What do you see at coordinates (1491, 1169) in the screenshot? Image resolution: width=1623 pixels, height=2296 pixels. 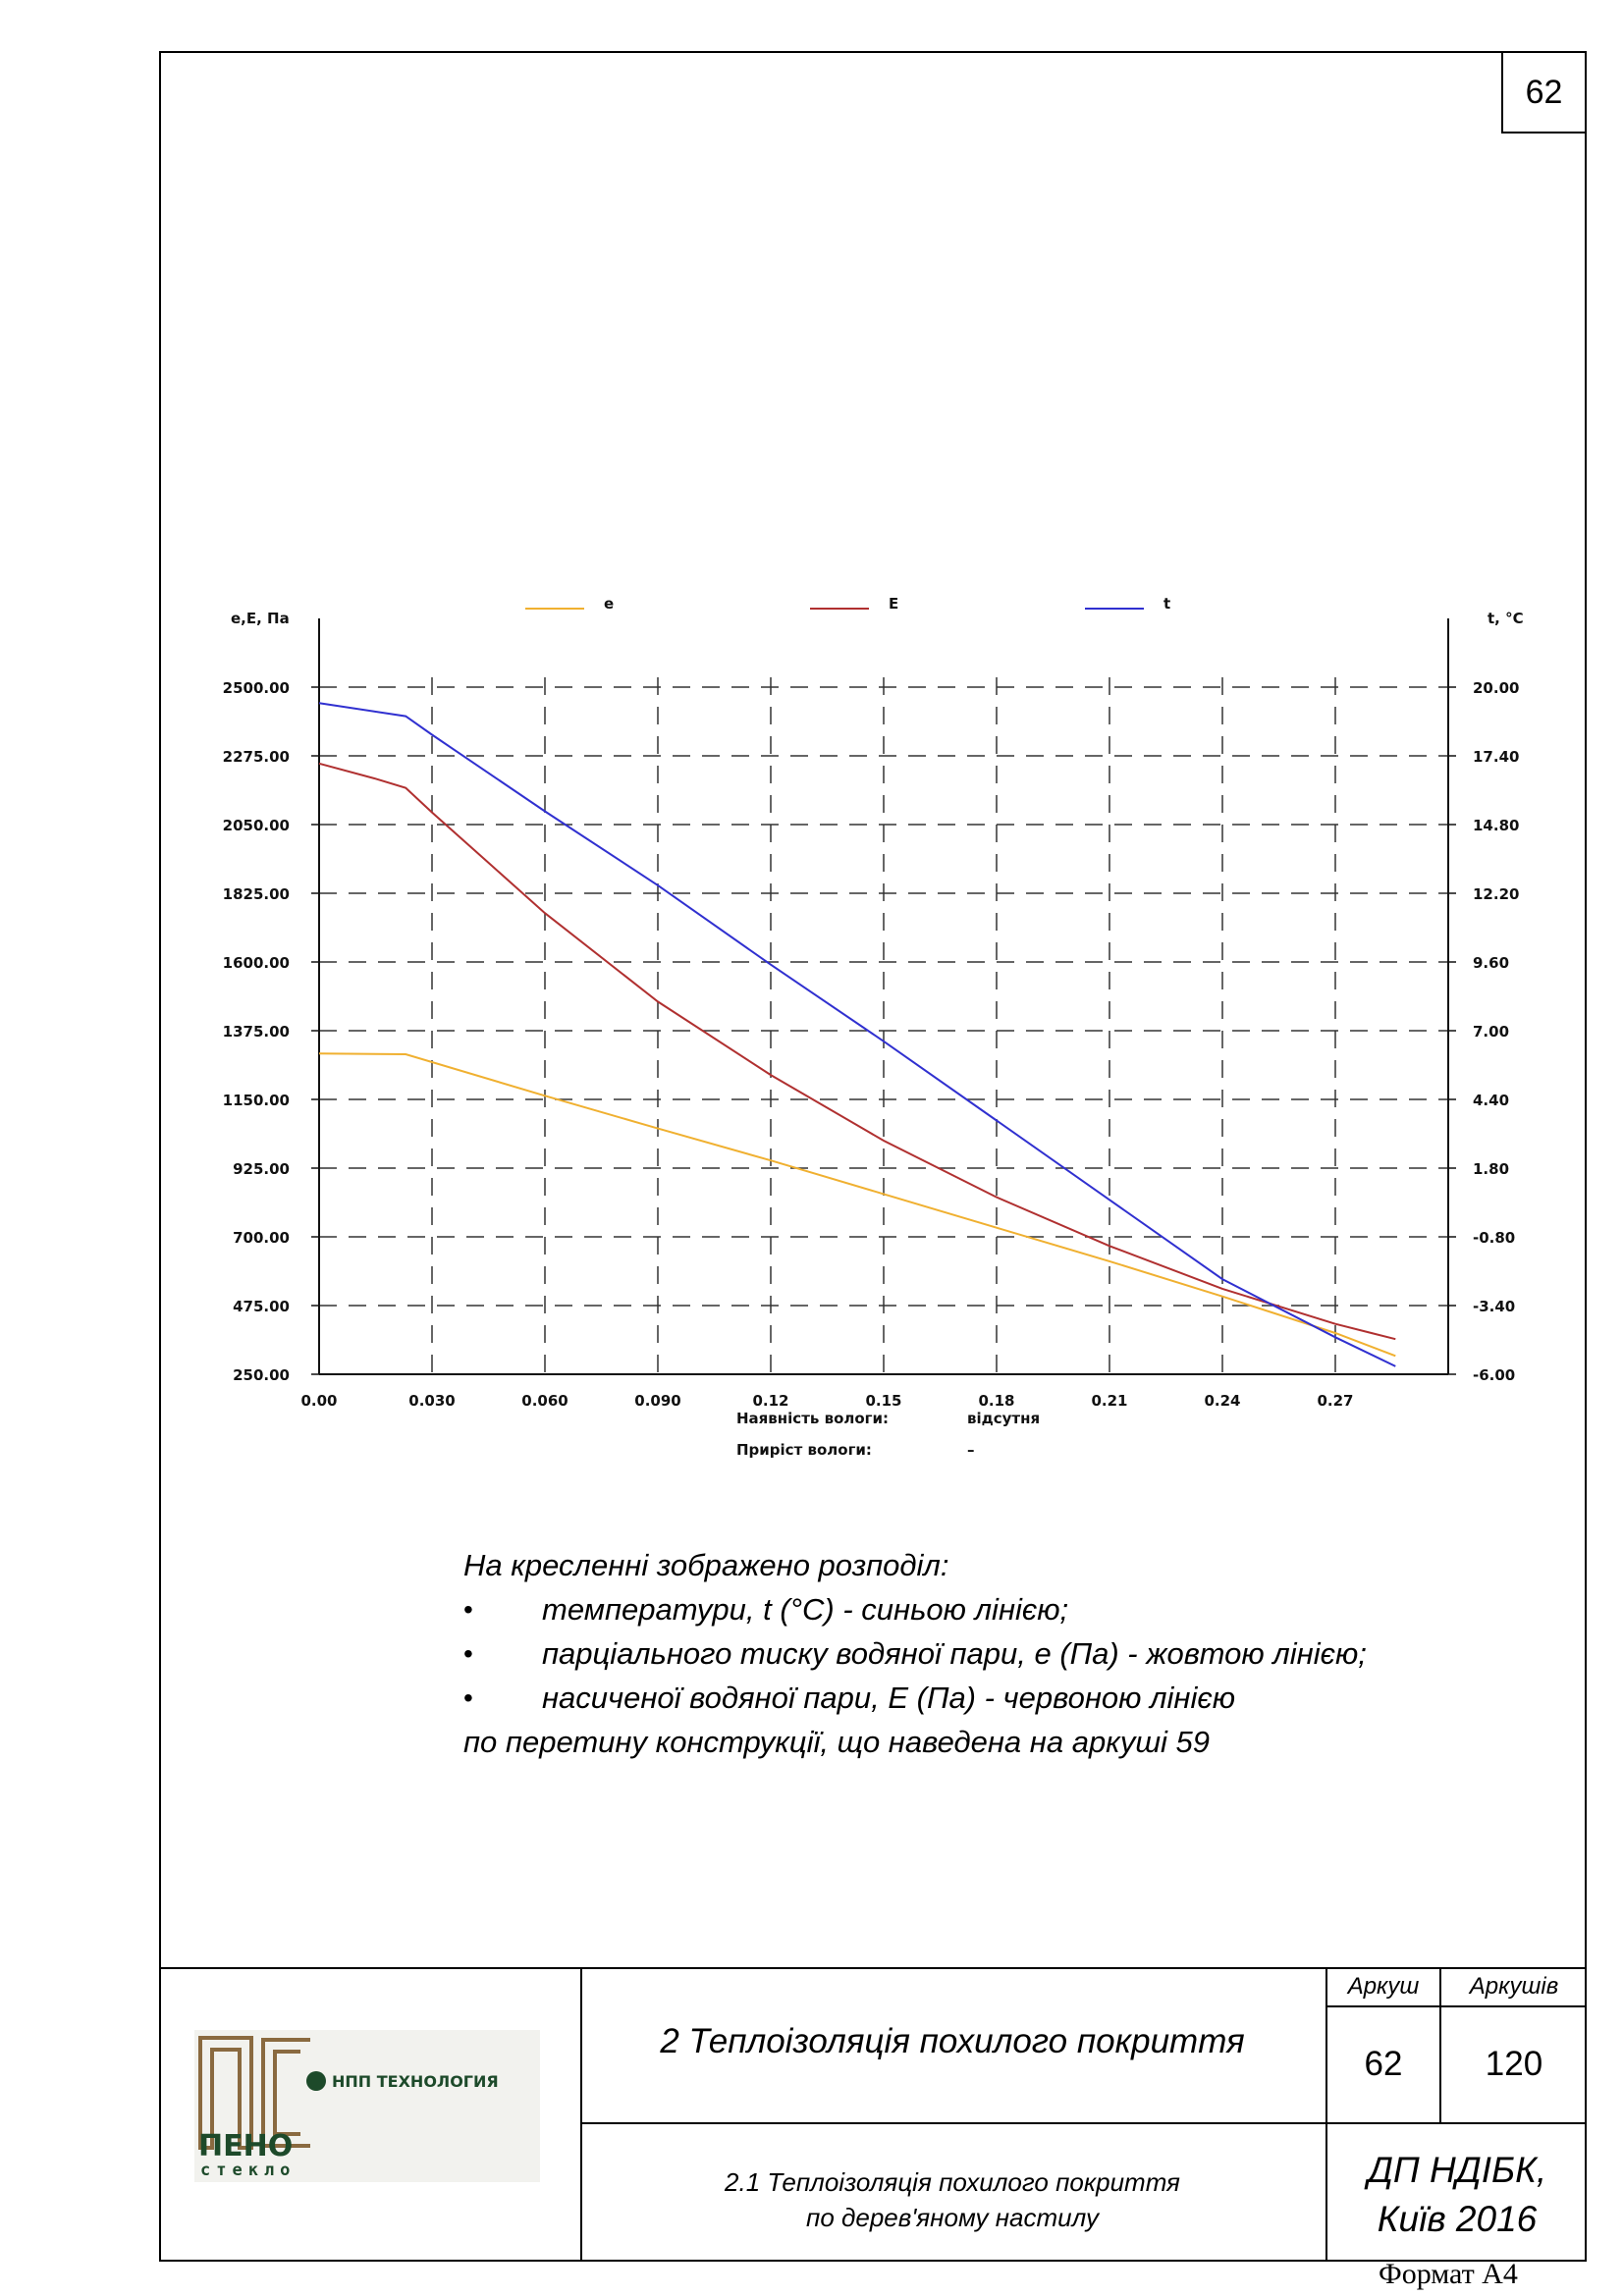 I see `y-right-tick-label: 1.80` at bounding box center [1491, 1169].